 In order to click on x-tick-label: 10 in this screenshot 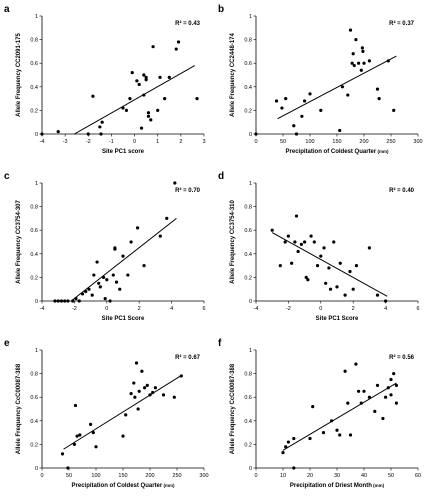, I will do `click(283, 476)`.